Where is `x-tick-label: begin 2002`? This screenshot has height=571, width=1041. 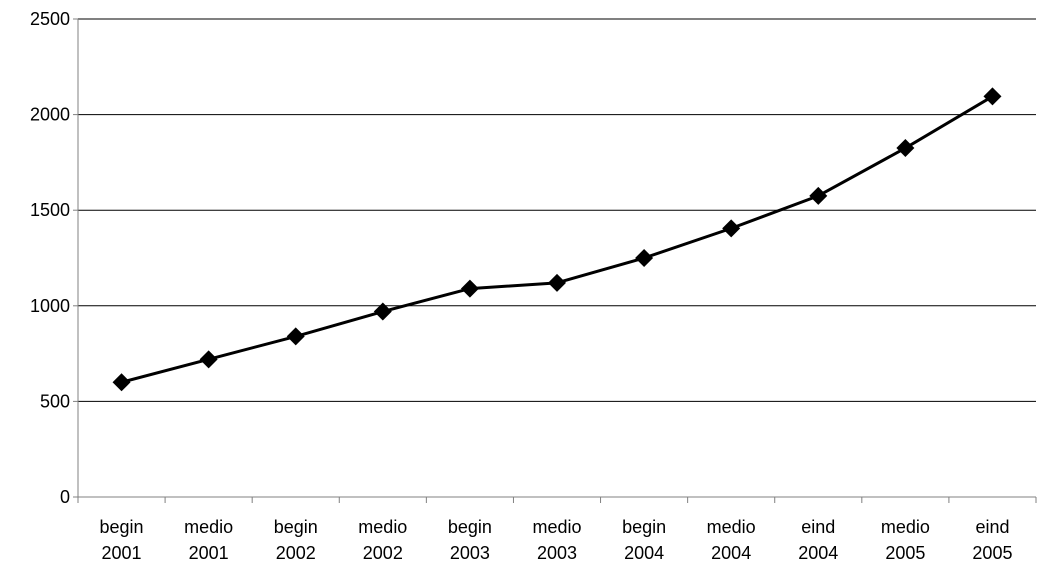
x-tick-label: begin 2002 is located at coordinates (296, 540).